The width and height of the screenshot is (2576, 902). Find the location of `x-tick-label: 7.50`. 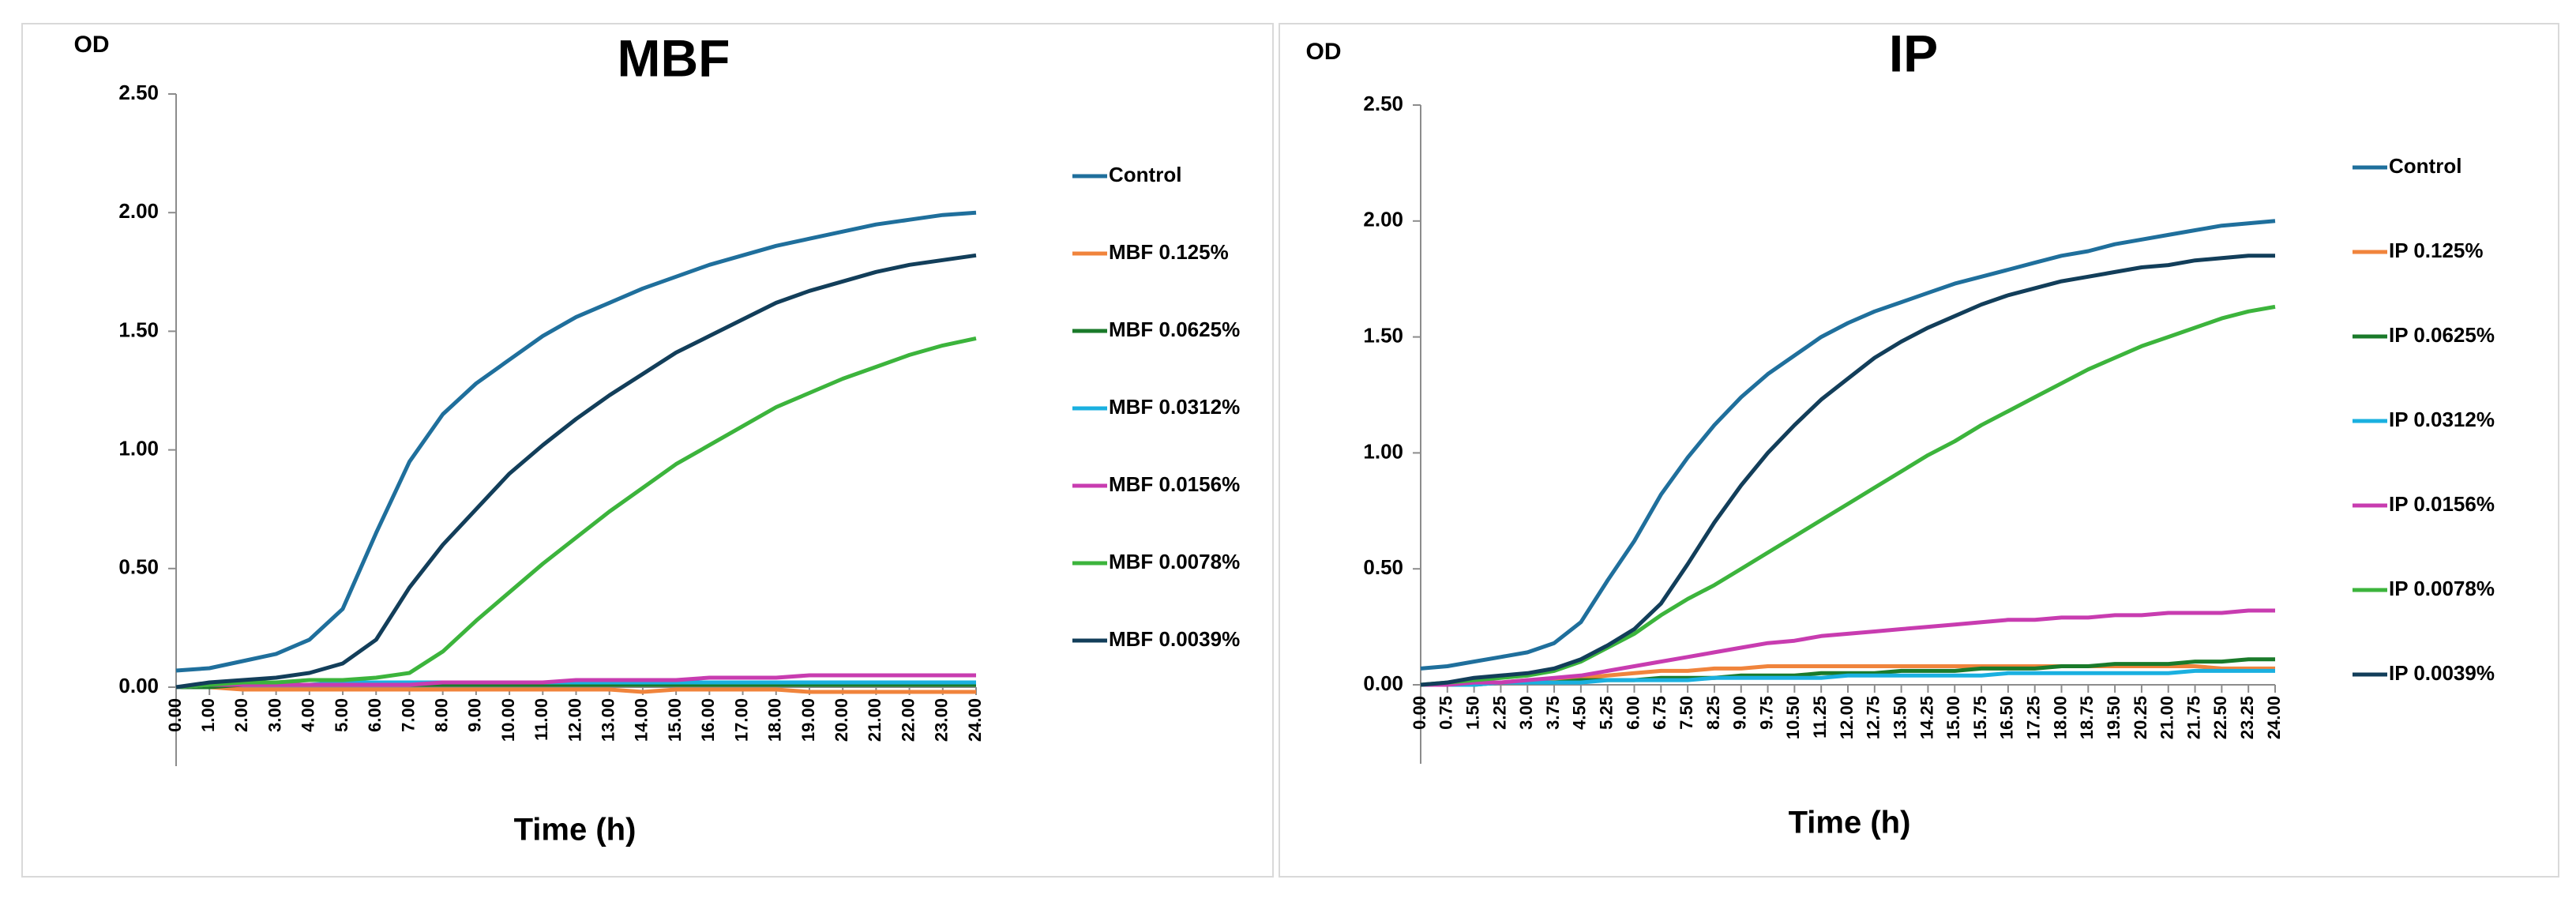

x-tick-label: 7.50 is located at coordinates (1686, 713).